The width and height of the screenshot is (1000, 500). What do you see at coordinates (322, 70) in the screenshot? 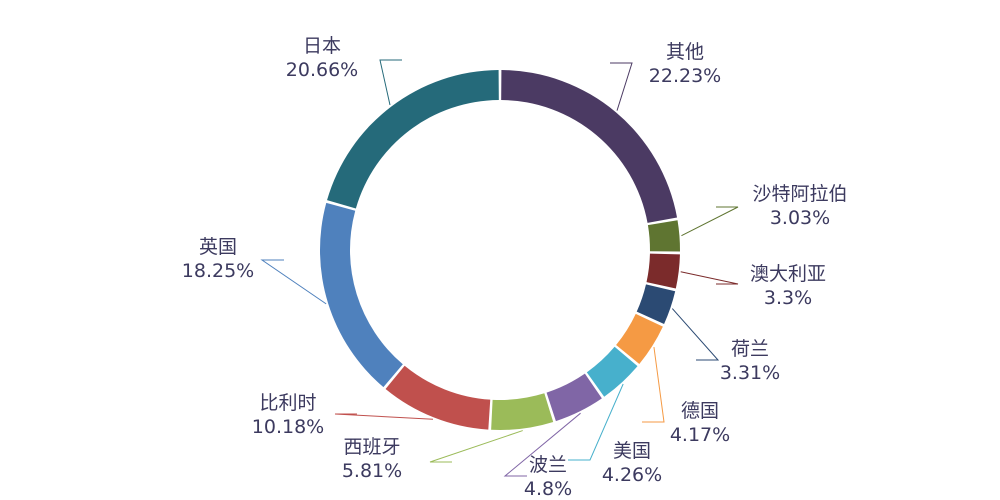
I see `slice-value-label: 20.66%` at bounding box center [322, 70].